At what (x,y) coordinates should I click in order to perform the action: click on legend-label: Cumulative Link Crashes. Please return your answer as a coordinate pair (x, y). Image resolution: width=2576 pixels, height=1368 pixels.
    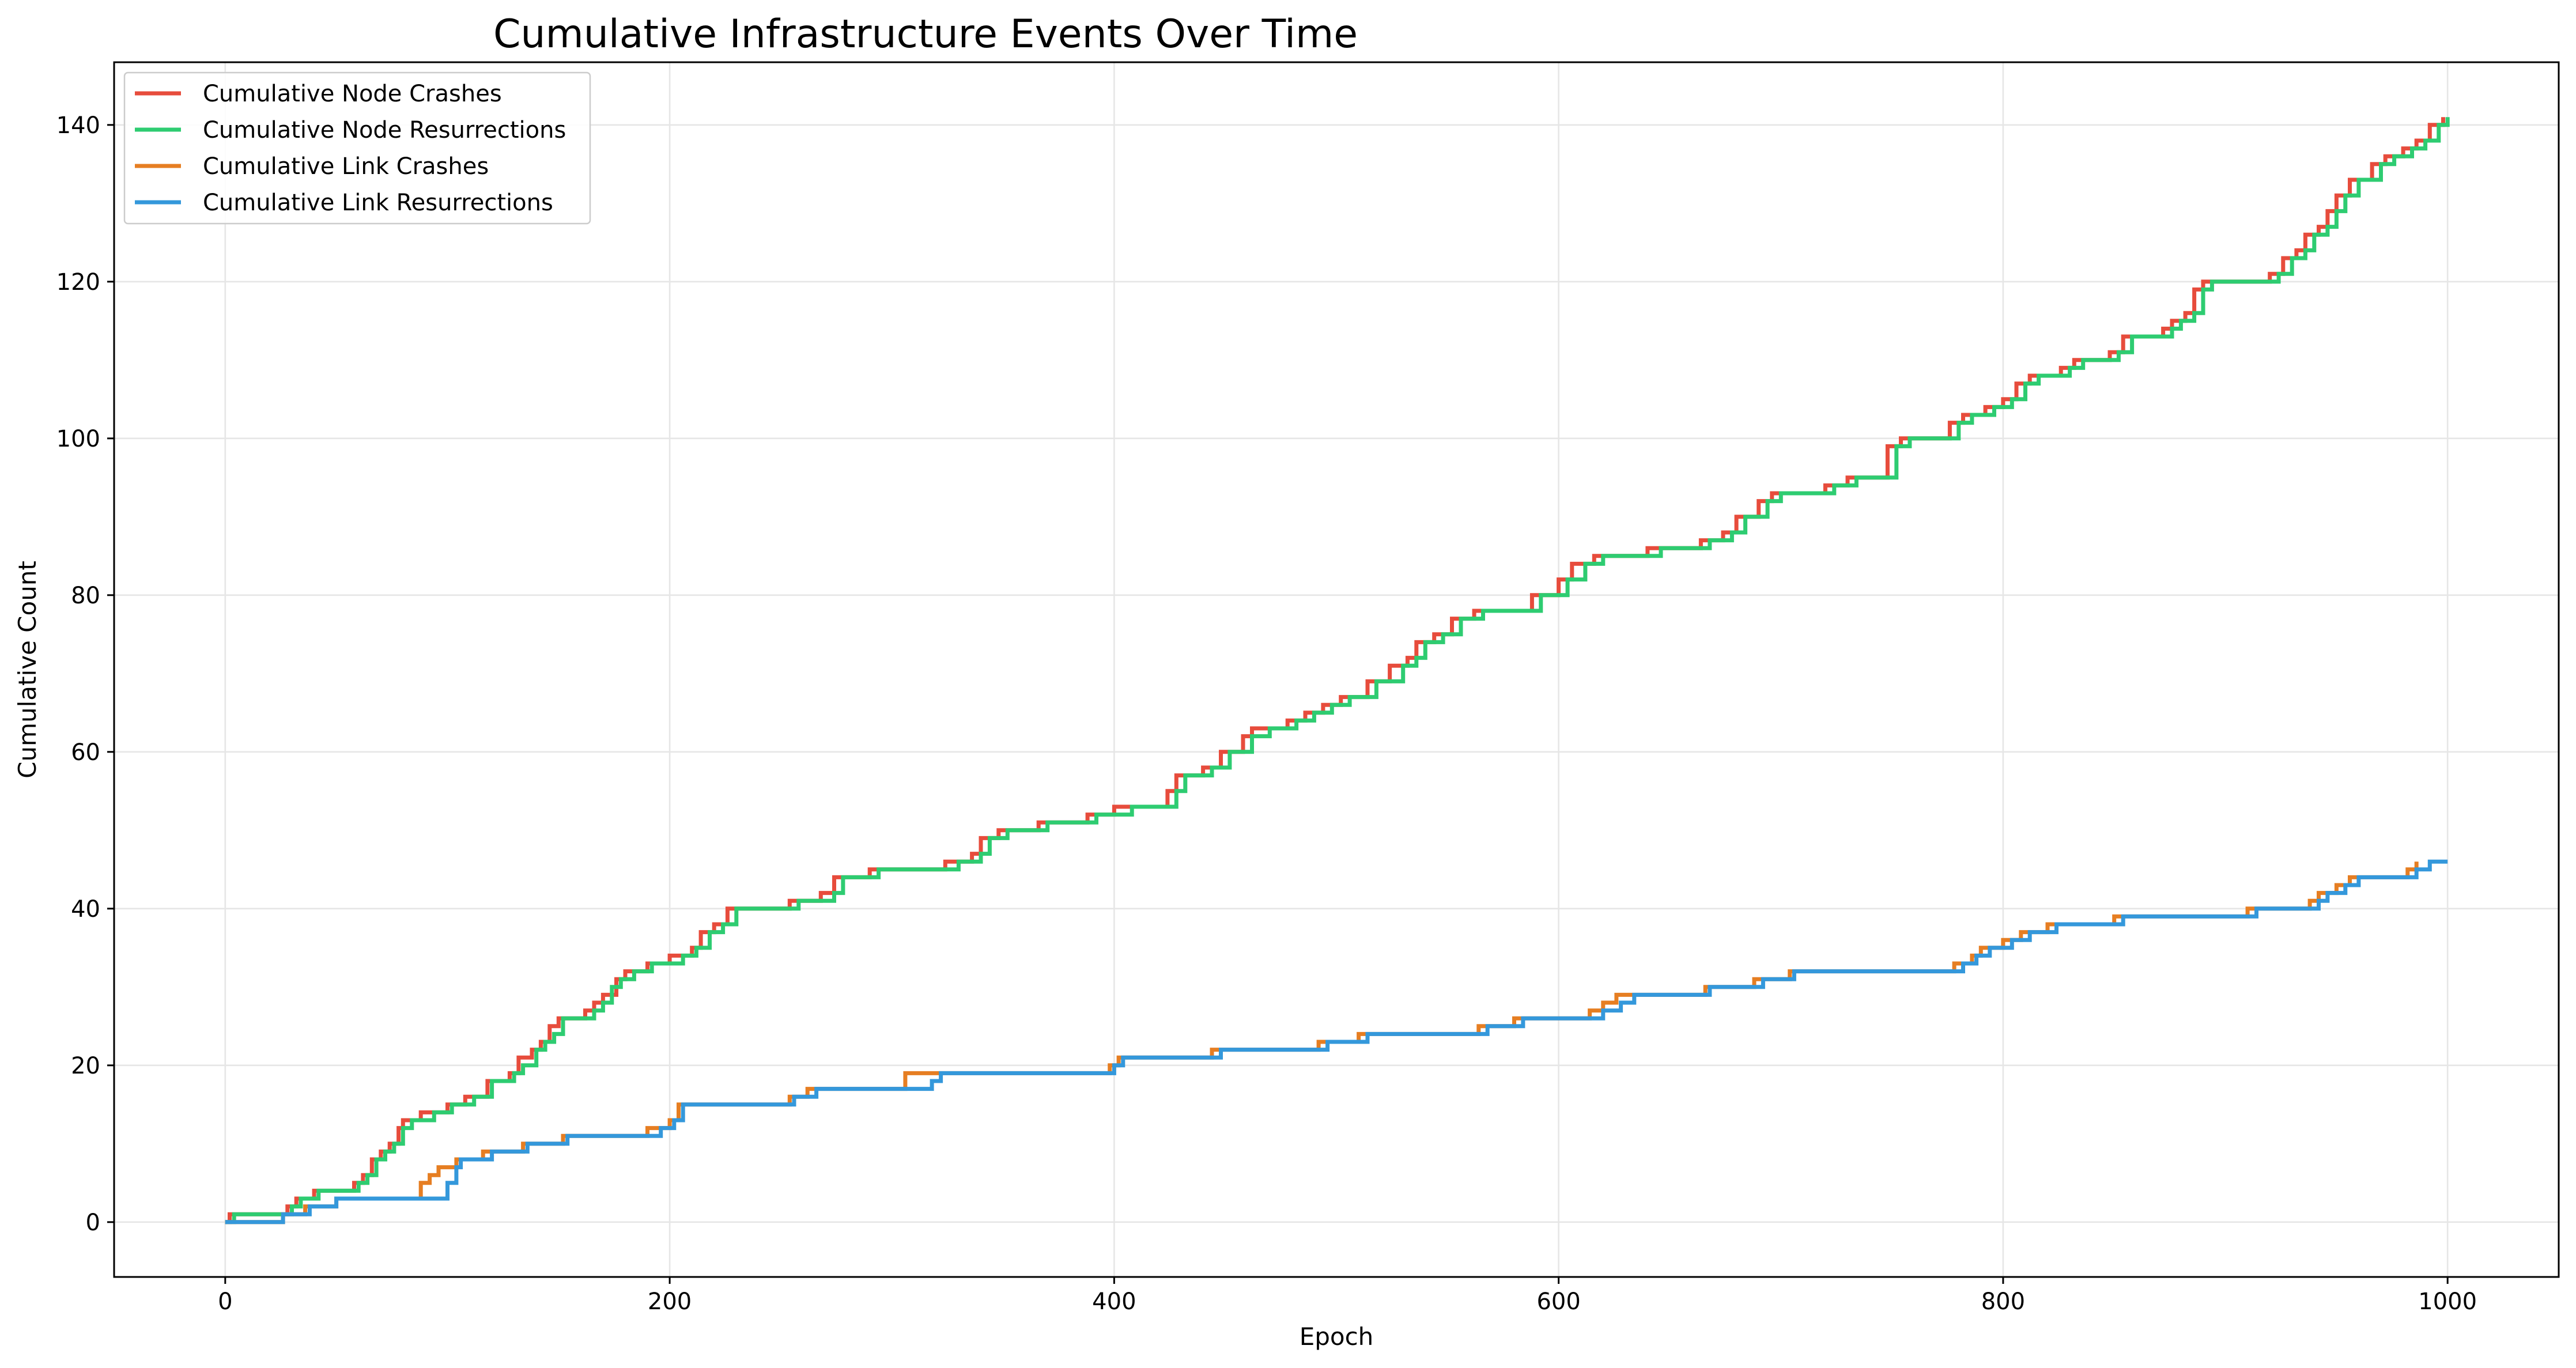
    Looking at the image, I should click on (346, 166).